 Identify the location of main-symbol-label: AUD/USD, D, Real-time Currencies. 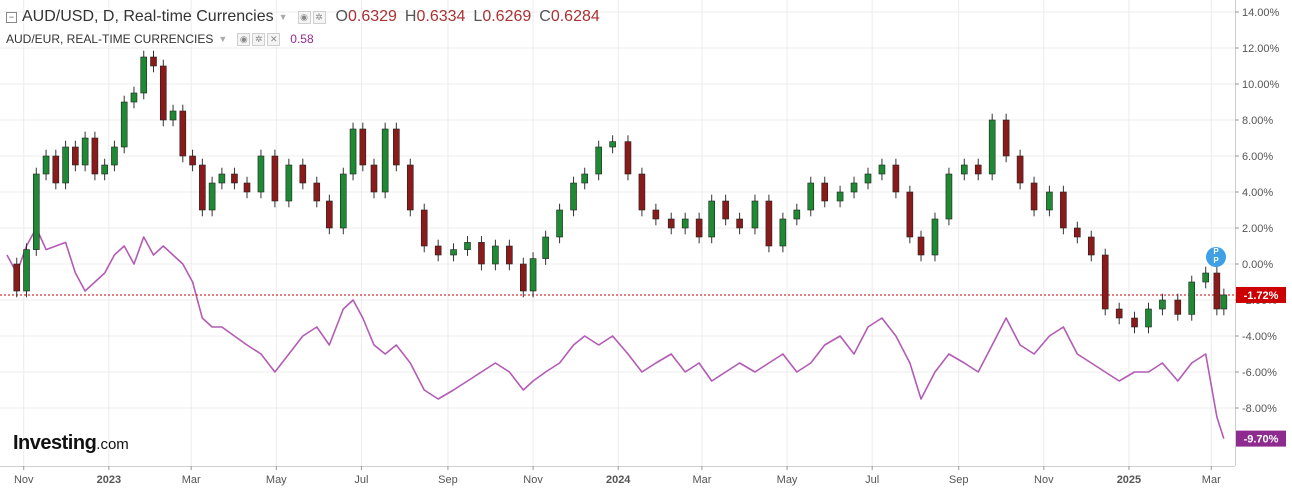
(148, 16).